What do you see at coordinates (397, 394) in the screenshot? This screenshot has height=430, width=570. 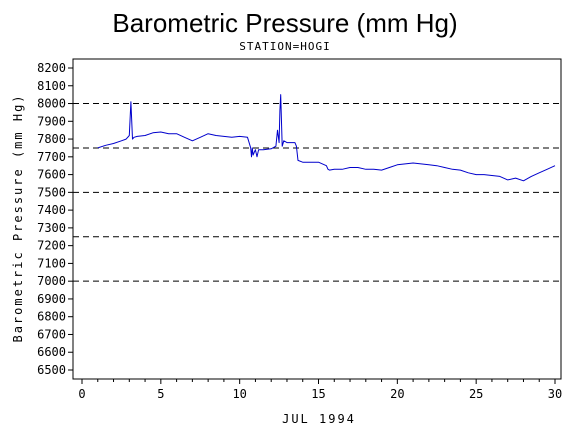 I see `x-tick-label-20: 20` at bounding box center [397, 394].